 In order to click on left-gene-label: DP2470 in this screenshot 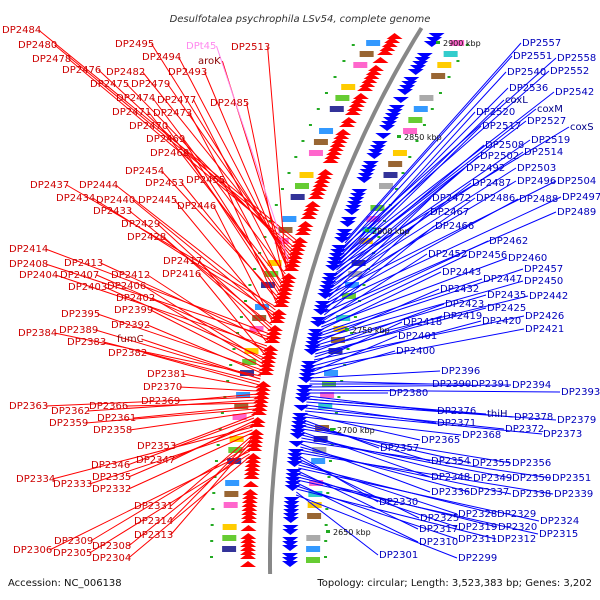, I will do `click(148, 126)`.